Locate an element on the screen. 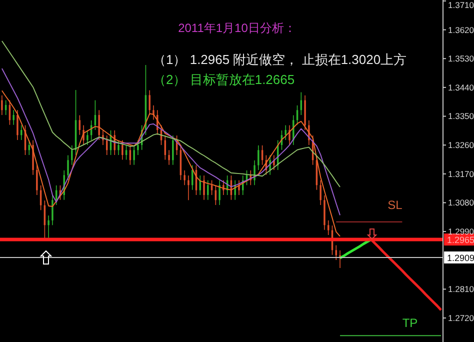  y-tick-label: 1.3080 is located at coordinates (461, 203).